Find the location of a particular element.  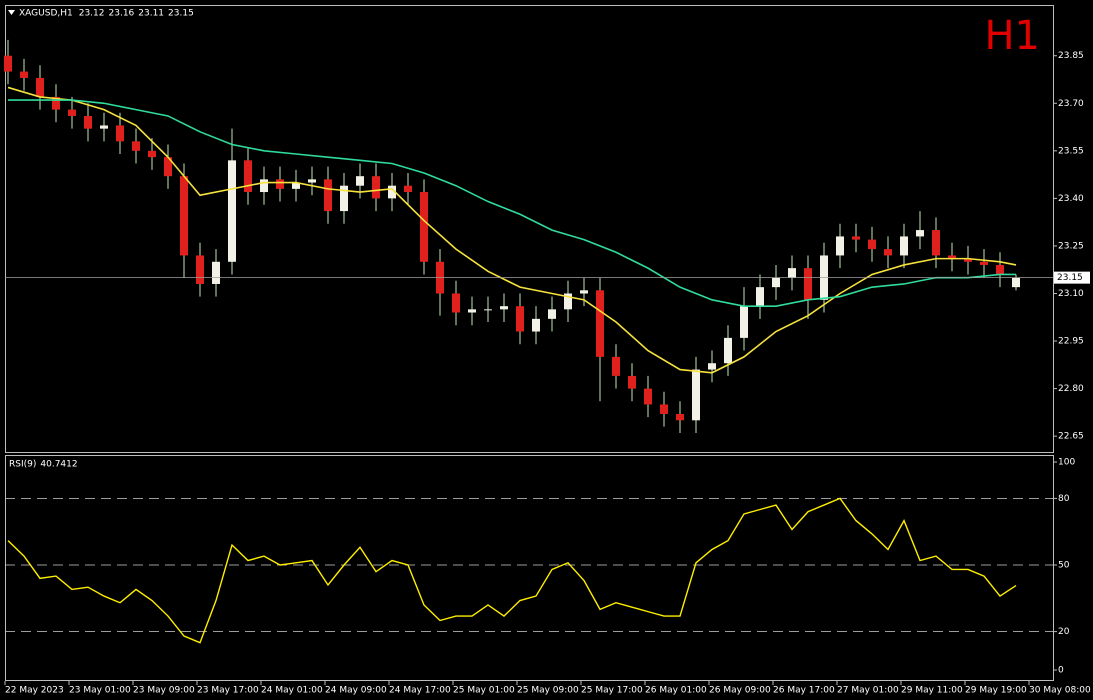

x-tick-label: 29 May 11:00 is located at coordinates (932, 691).